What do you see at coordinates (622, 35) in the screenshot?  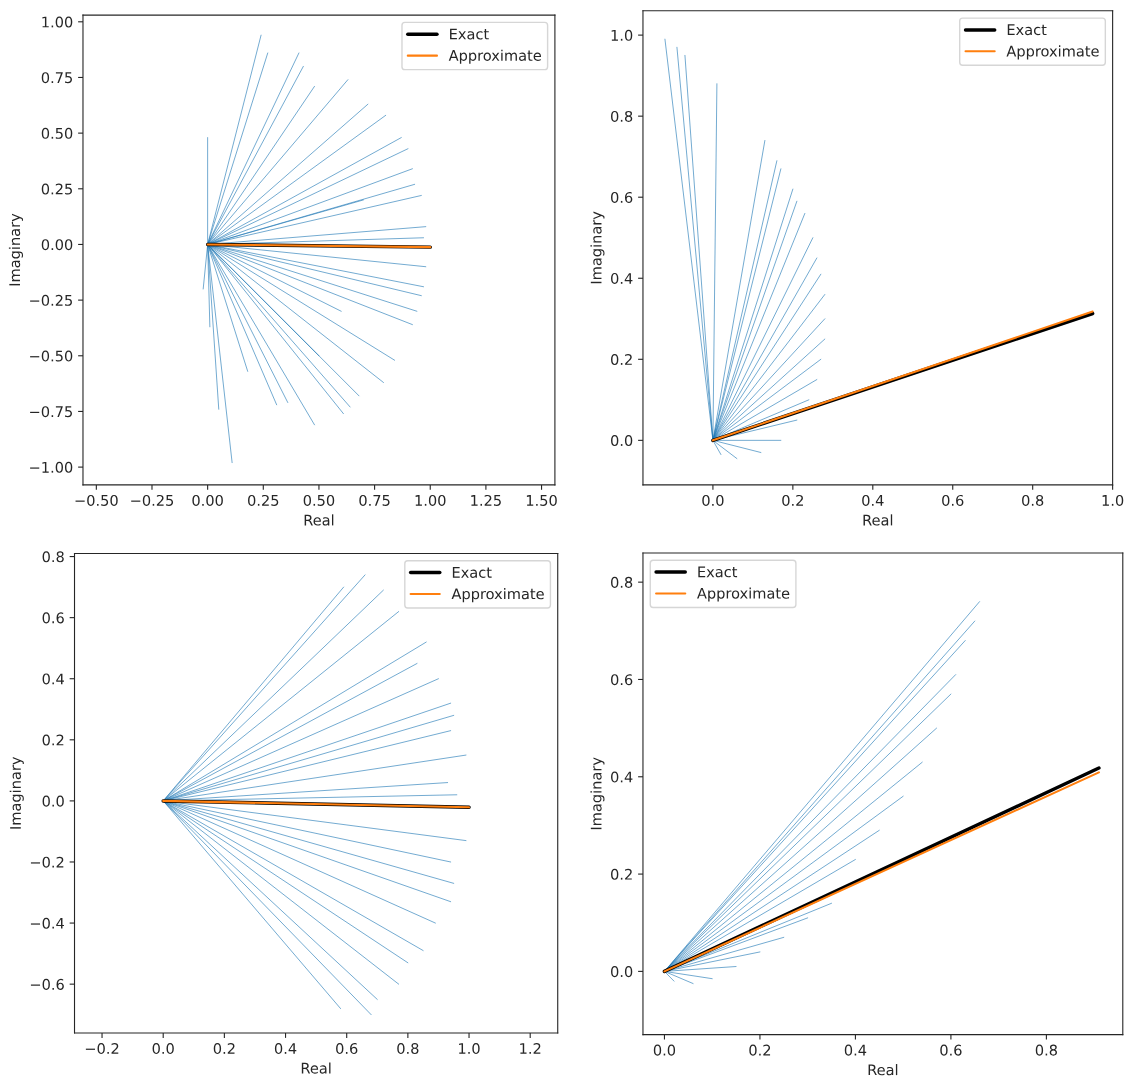 I see `y-tick-label: 1.0` at bounding box center [622, 35].